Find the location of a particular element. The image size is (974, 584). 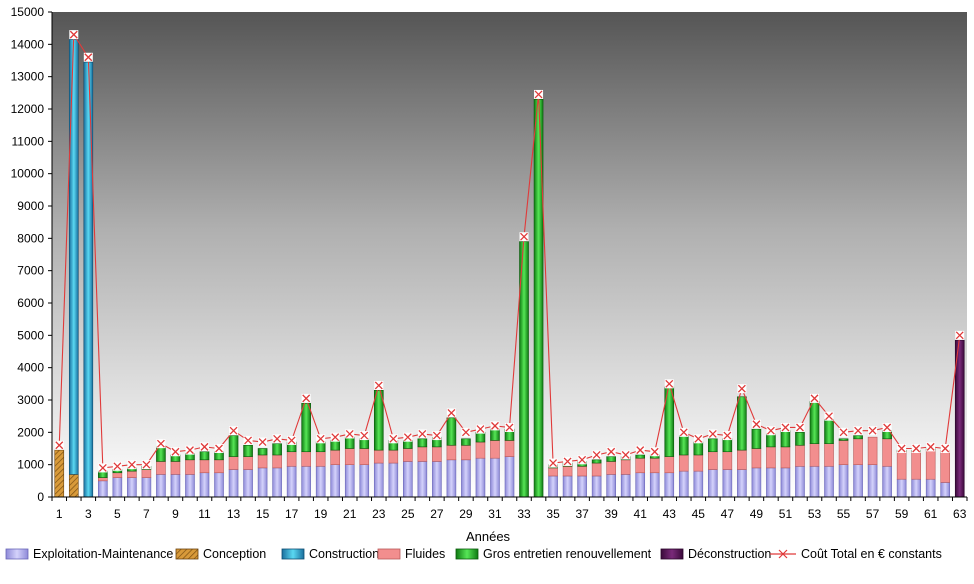

legend-item-4: Fluides is located at coordinates (411, 554).